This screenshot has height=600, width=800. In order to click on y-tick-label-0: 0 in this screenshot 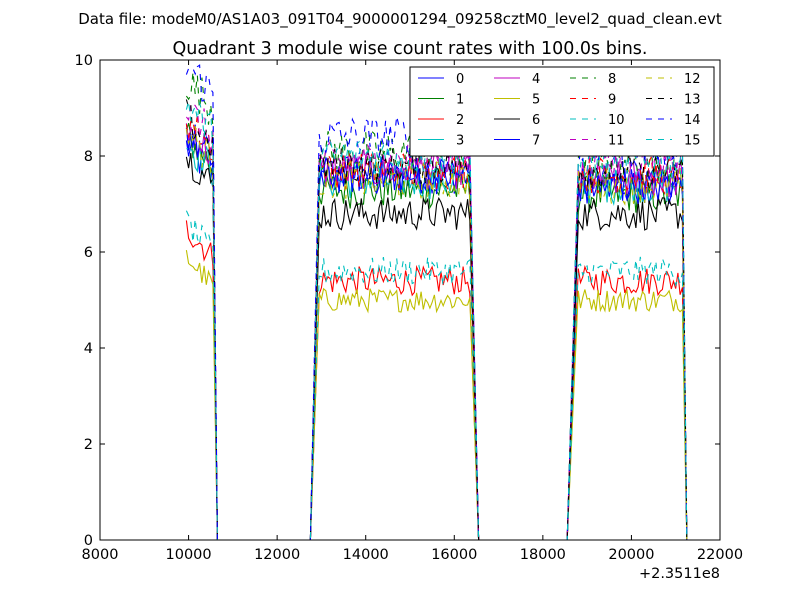, I will do `click(88, 541)`.